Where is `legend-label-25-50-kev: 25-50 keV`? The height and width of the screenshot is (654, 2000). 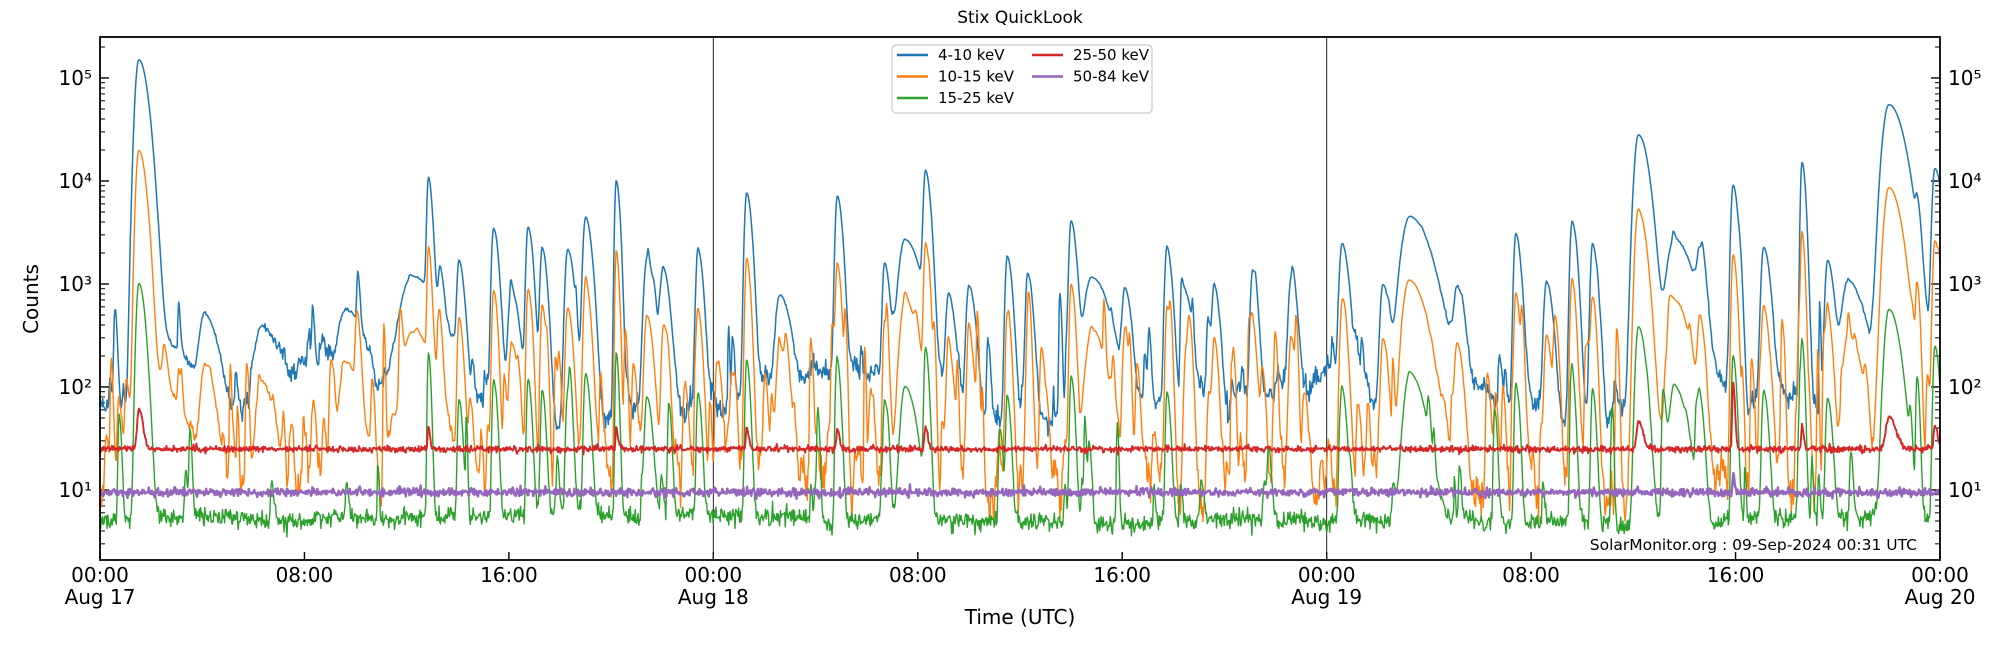
legend-label-25-50-kev: 25-50 keV is located at coordinates (1111, 55).